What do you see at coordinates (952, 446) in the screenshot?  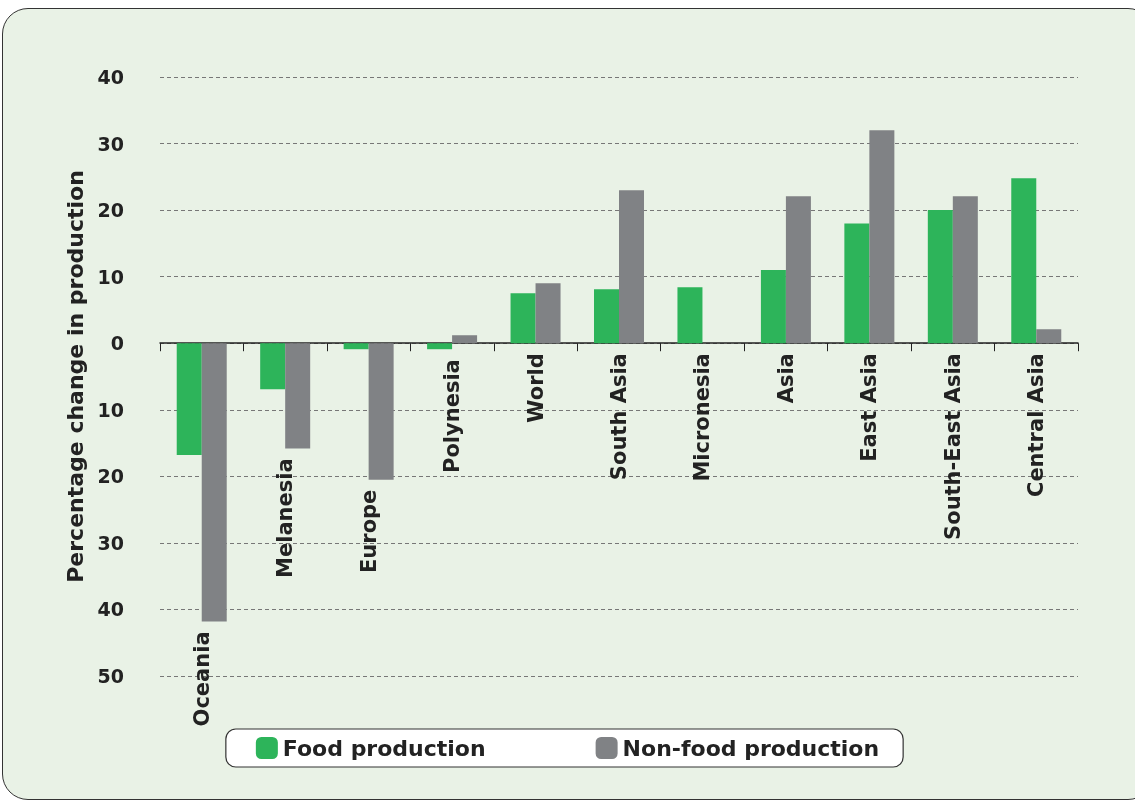 I see `x-tick-label: South-East Asia` at bounding box center [952, 446].